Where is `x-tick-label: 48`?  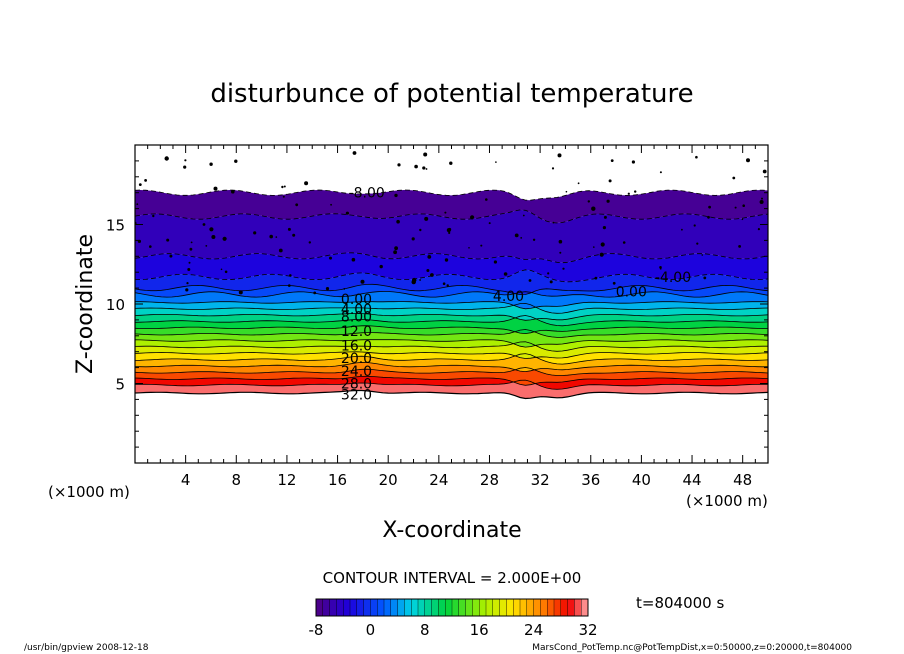
x-tick-label: 48 is located at coordinates (742, 480).